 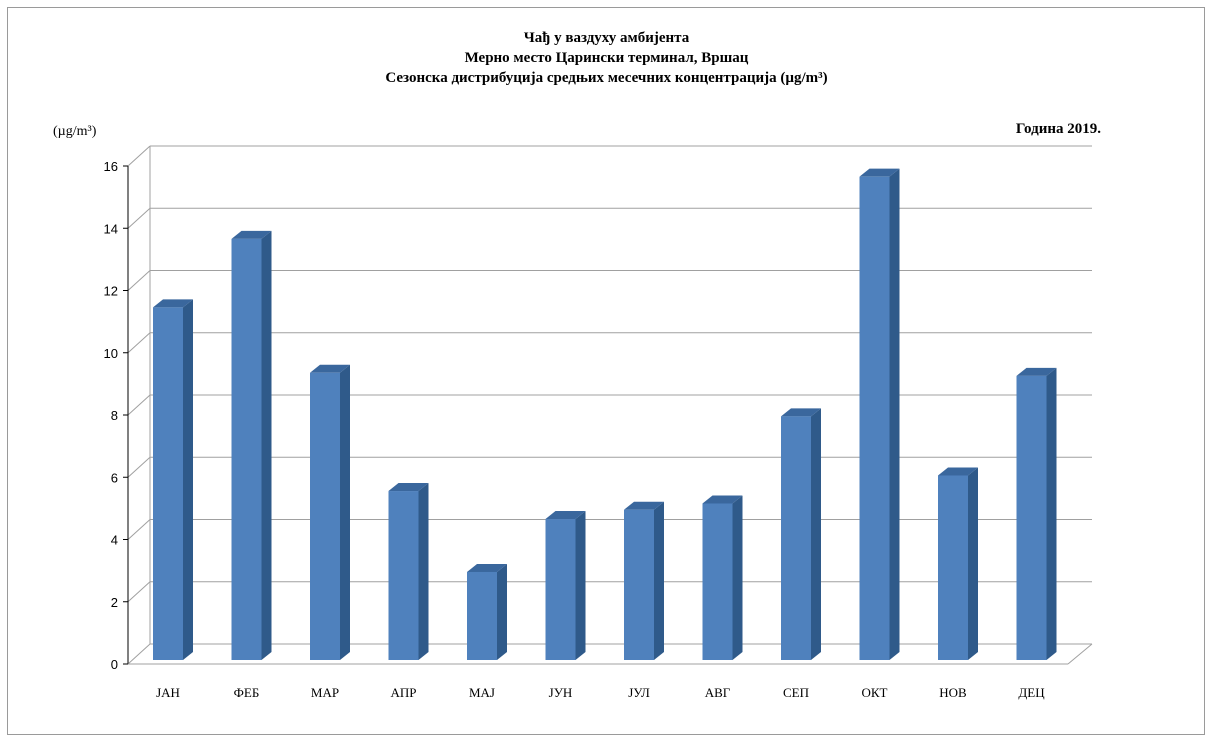 I want to click on bar-top-МАЈ, so click(x=487, y=567).